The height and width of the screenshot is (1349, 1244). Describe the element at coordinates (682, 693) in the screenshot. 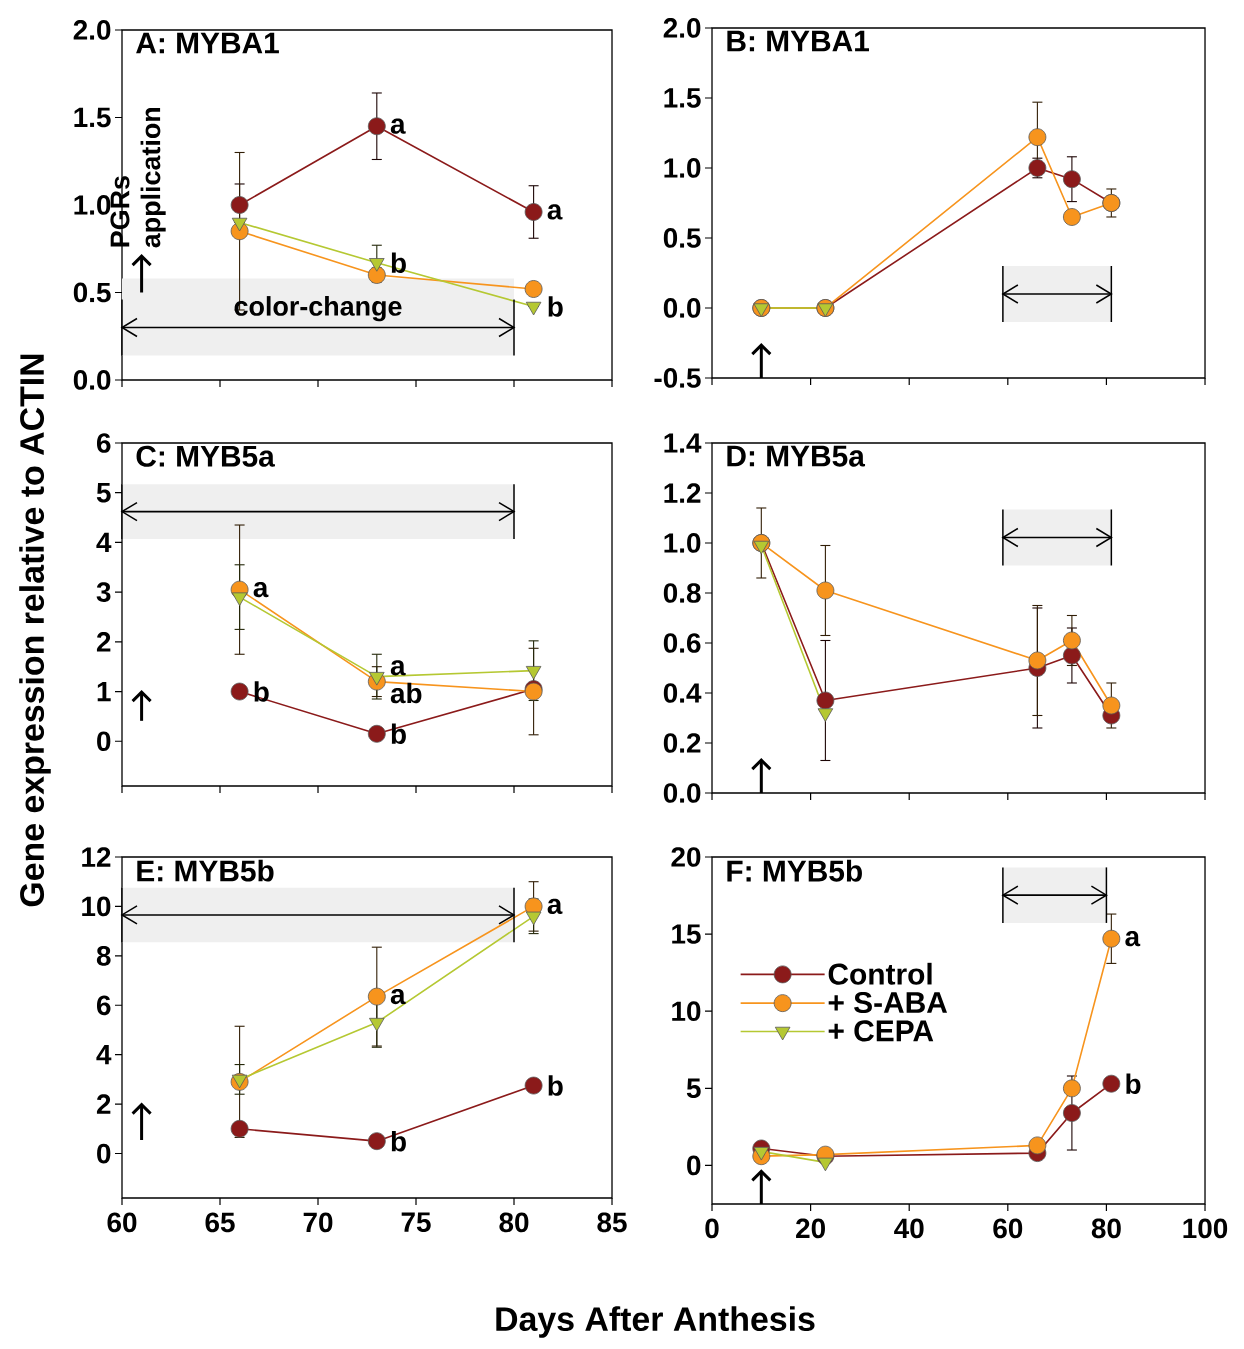

I see `y-tick-label: 0.4` at that location.